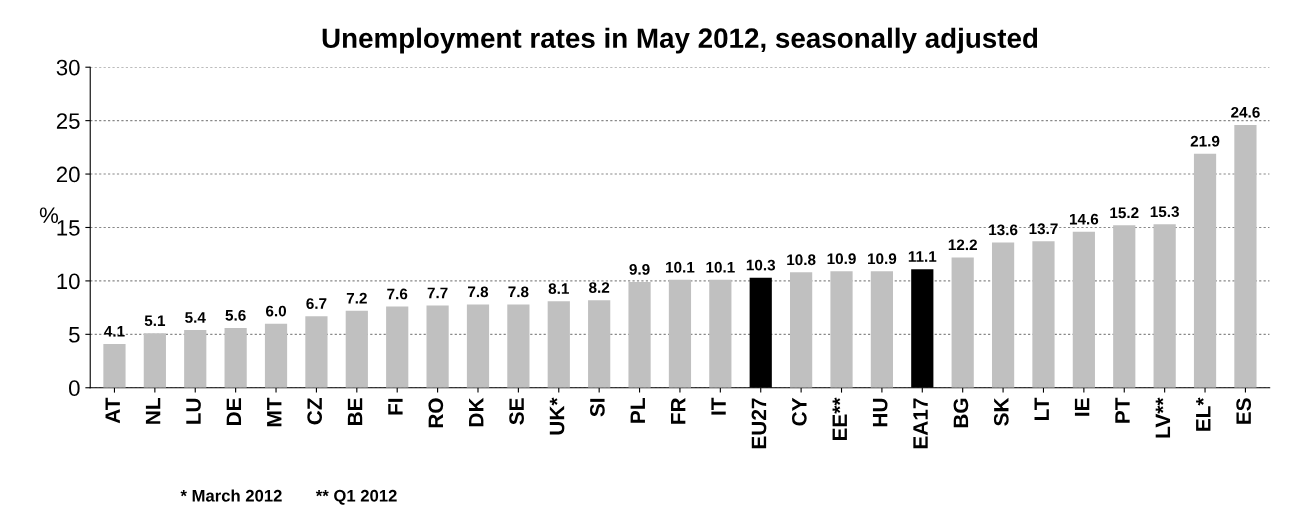 This screenshot has width=1289, height=517. Describe the element at coordinates (680, 40) in the screenshot. I see `chart-title: Unemployment rates in May 2012, seasonally adjusted` at that location.